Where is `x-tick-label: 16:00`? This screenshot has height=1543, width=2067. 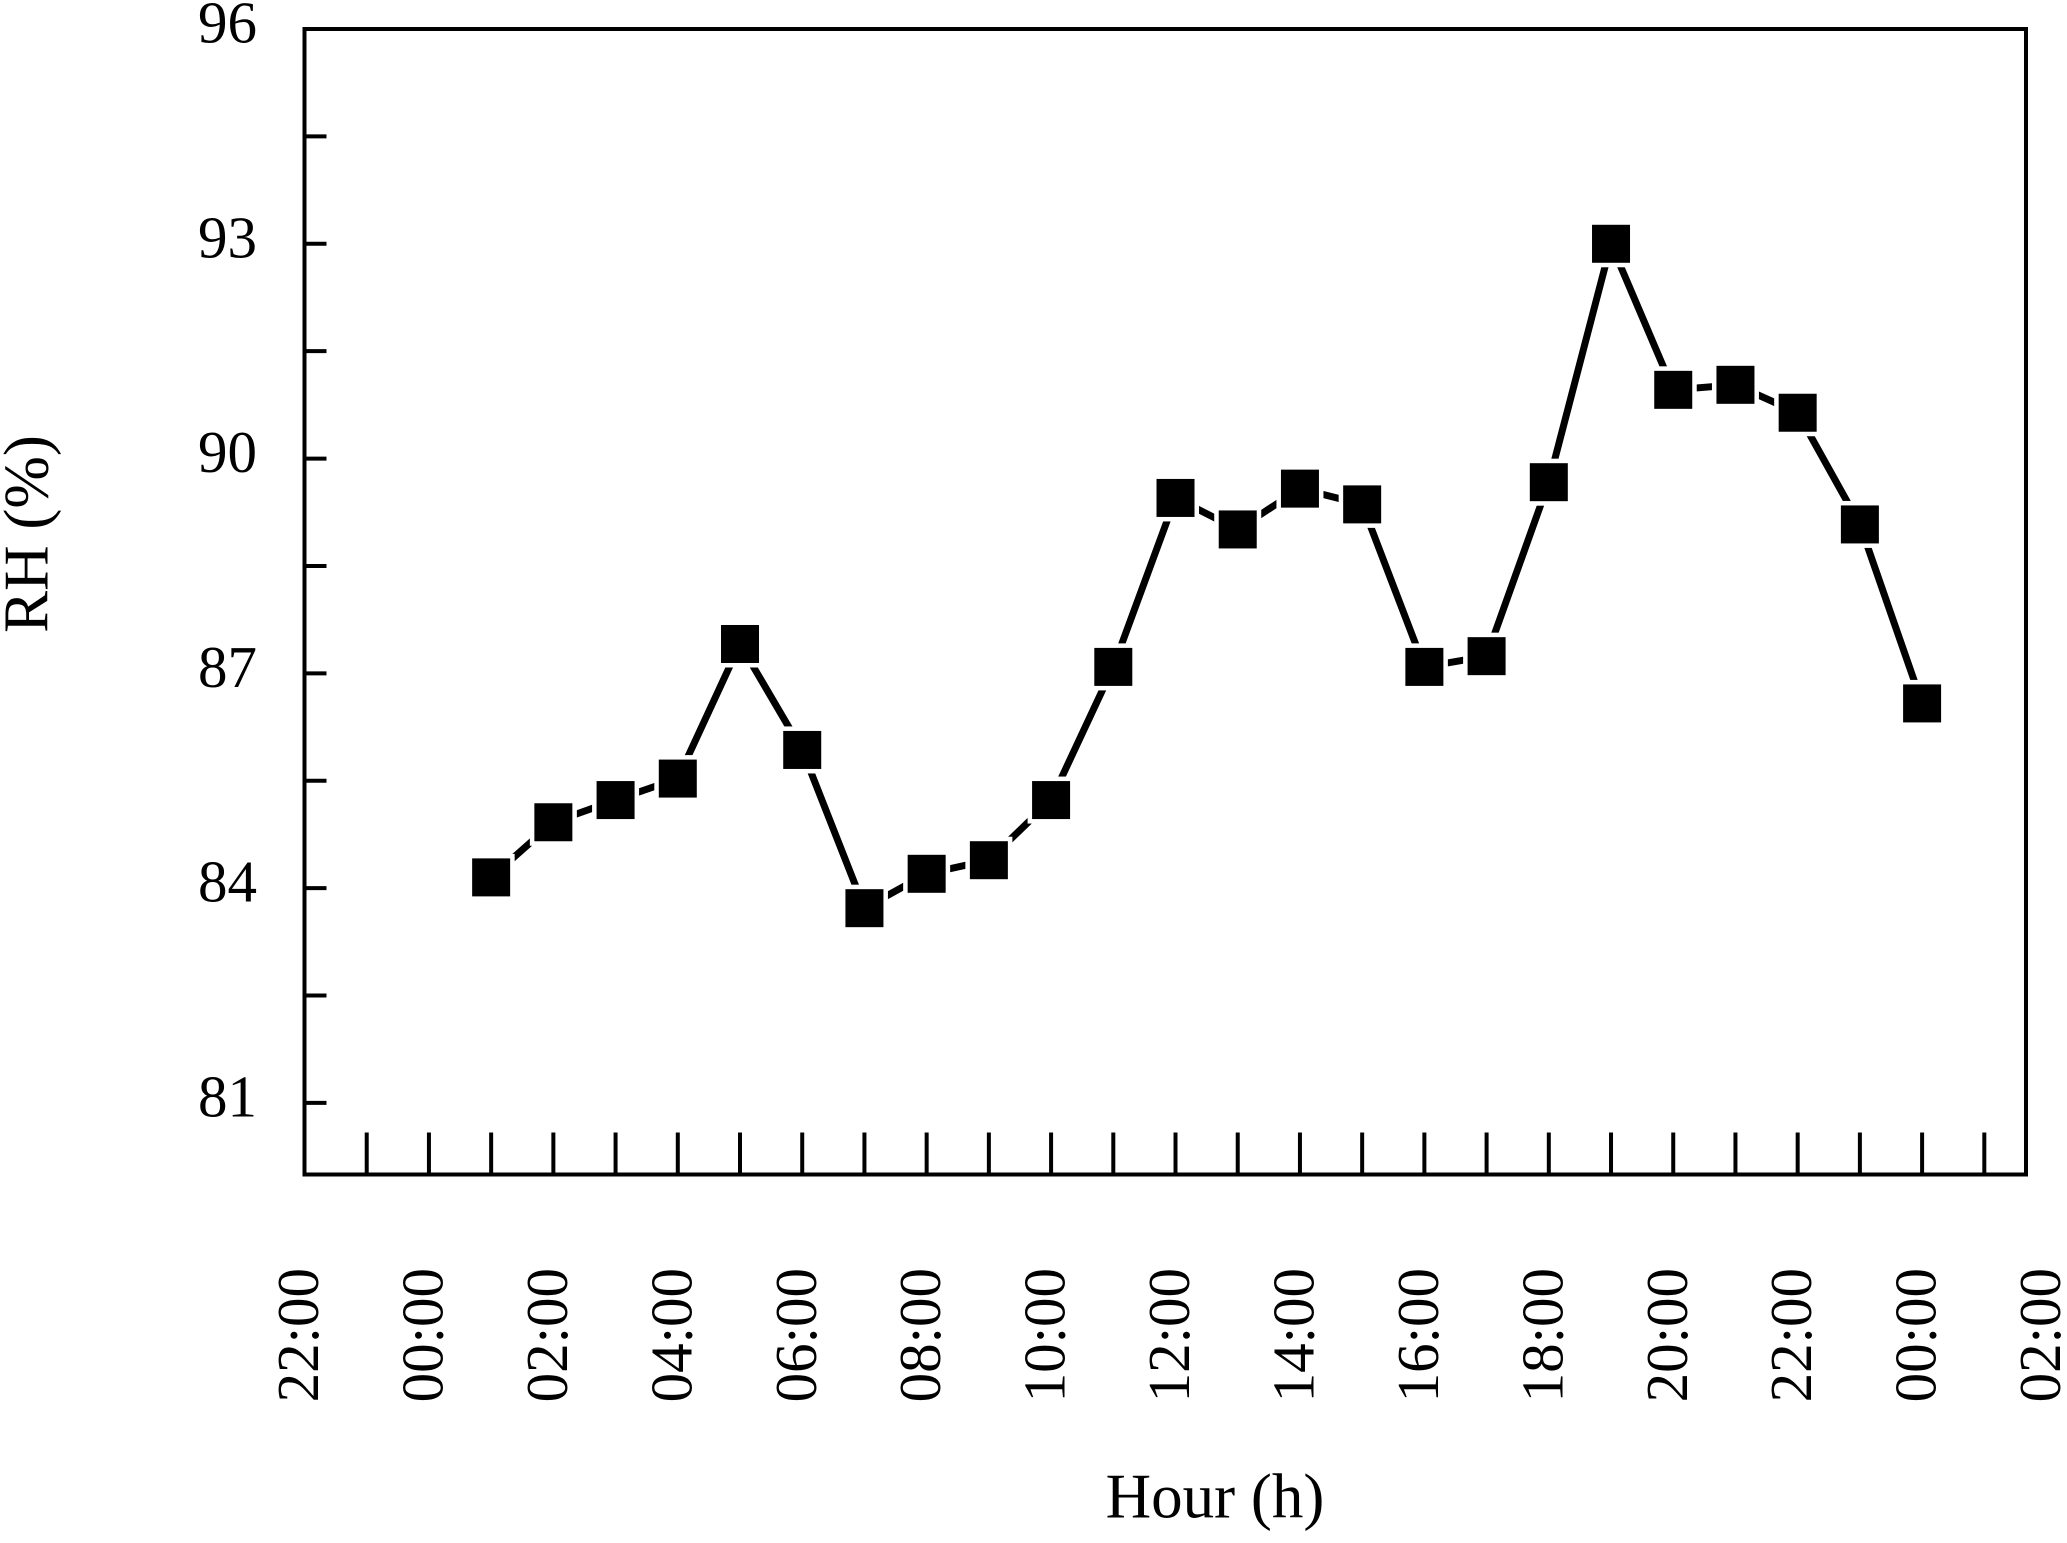 x-tick-label: 16:00 is located at coordinates (1418, 1335).